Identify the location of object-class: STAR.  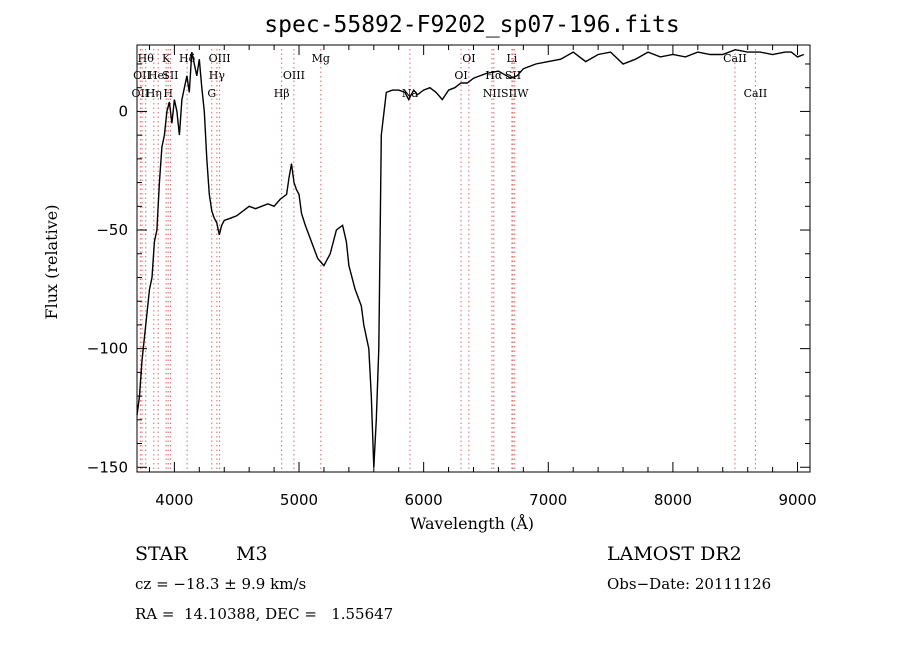
(161, 554).